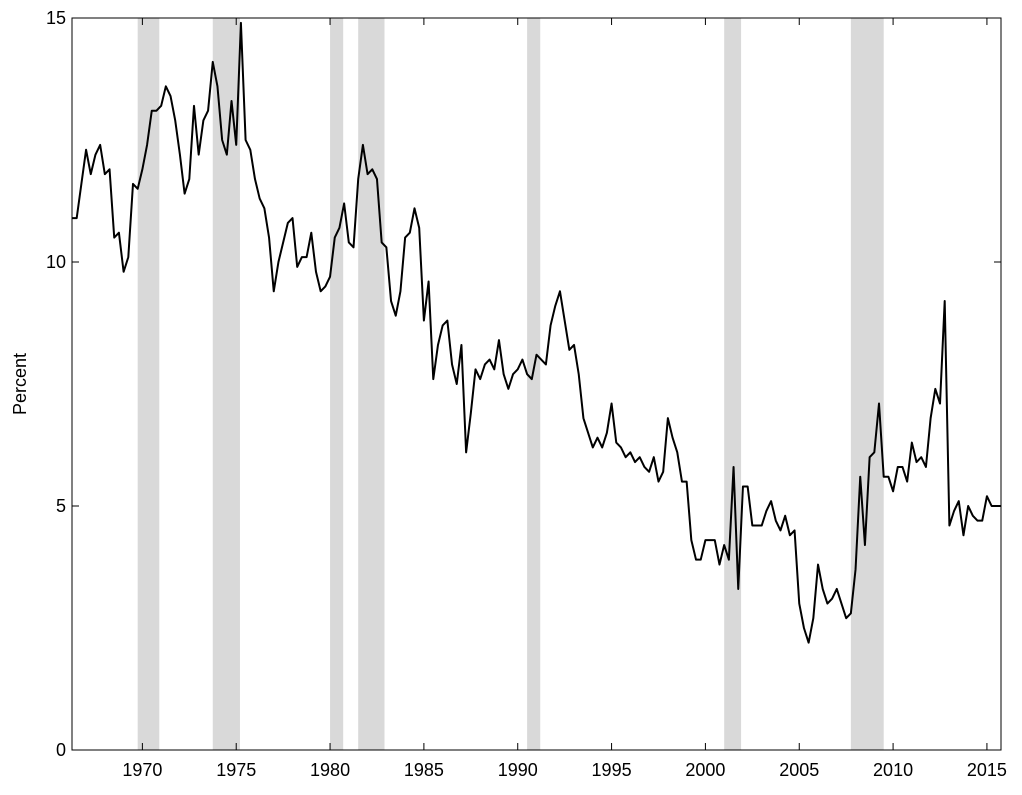 The width and height of the screenshot is (1022, 795). I want to click on x-tick-label: 1970, so click(142, 770).